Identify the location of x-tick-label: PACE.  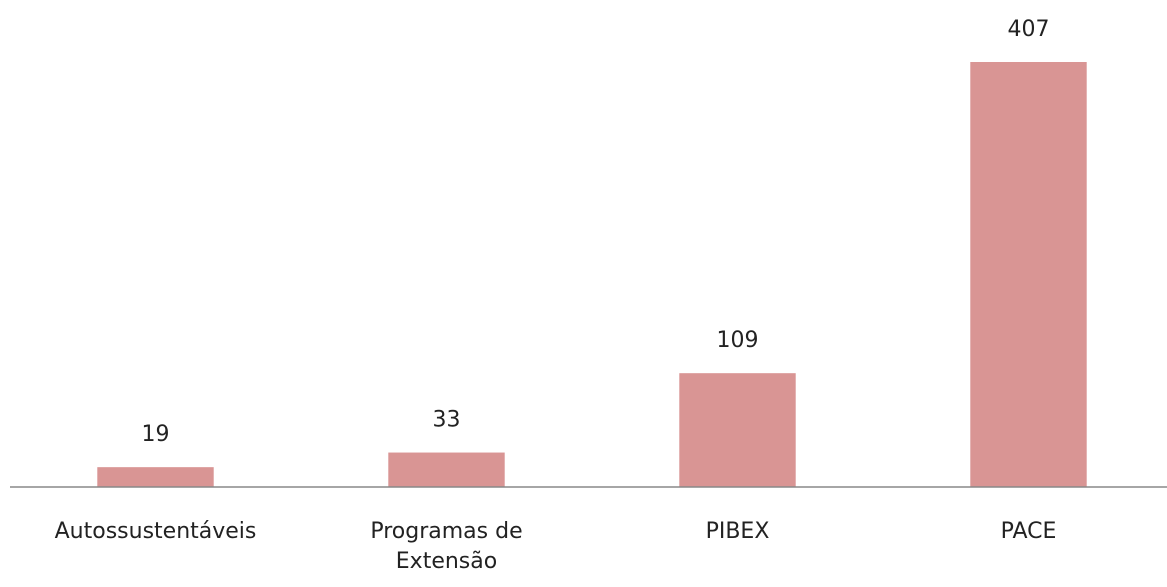
(1028, 531).